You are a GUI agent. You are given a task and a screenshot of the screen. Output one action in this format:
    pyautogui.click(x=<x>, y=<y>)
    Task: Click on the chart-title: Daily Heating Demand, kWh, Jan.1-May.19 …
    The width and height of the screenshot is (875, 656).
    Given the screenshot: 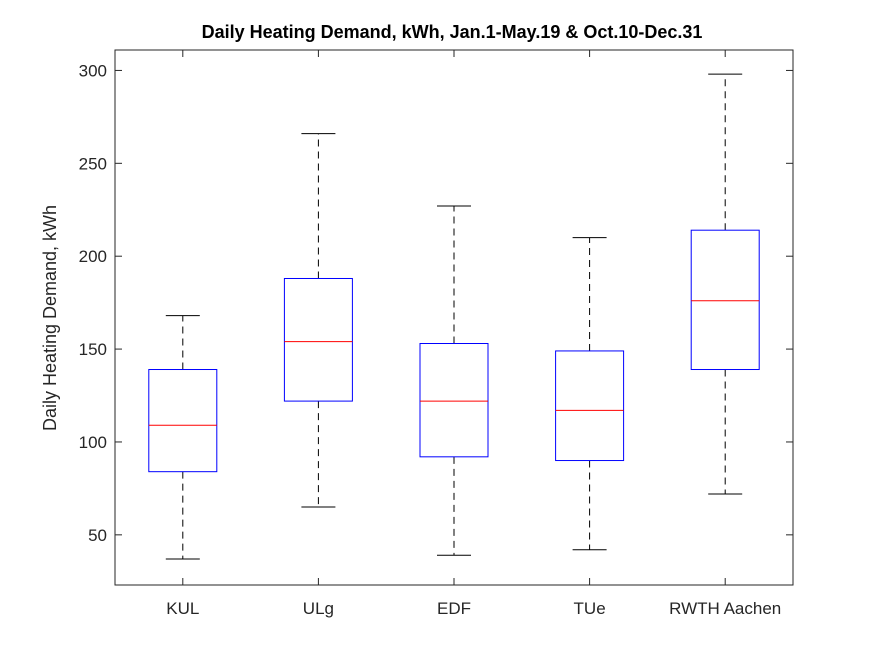 What is the action you would take?
    pyautogui.click(x=452, y=32)
    